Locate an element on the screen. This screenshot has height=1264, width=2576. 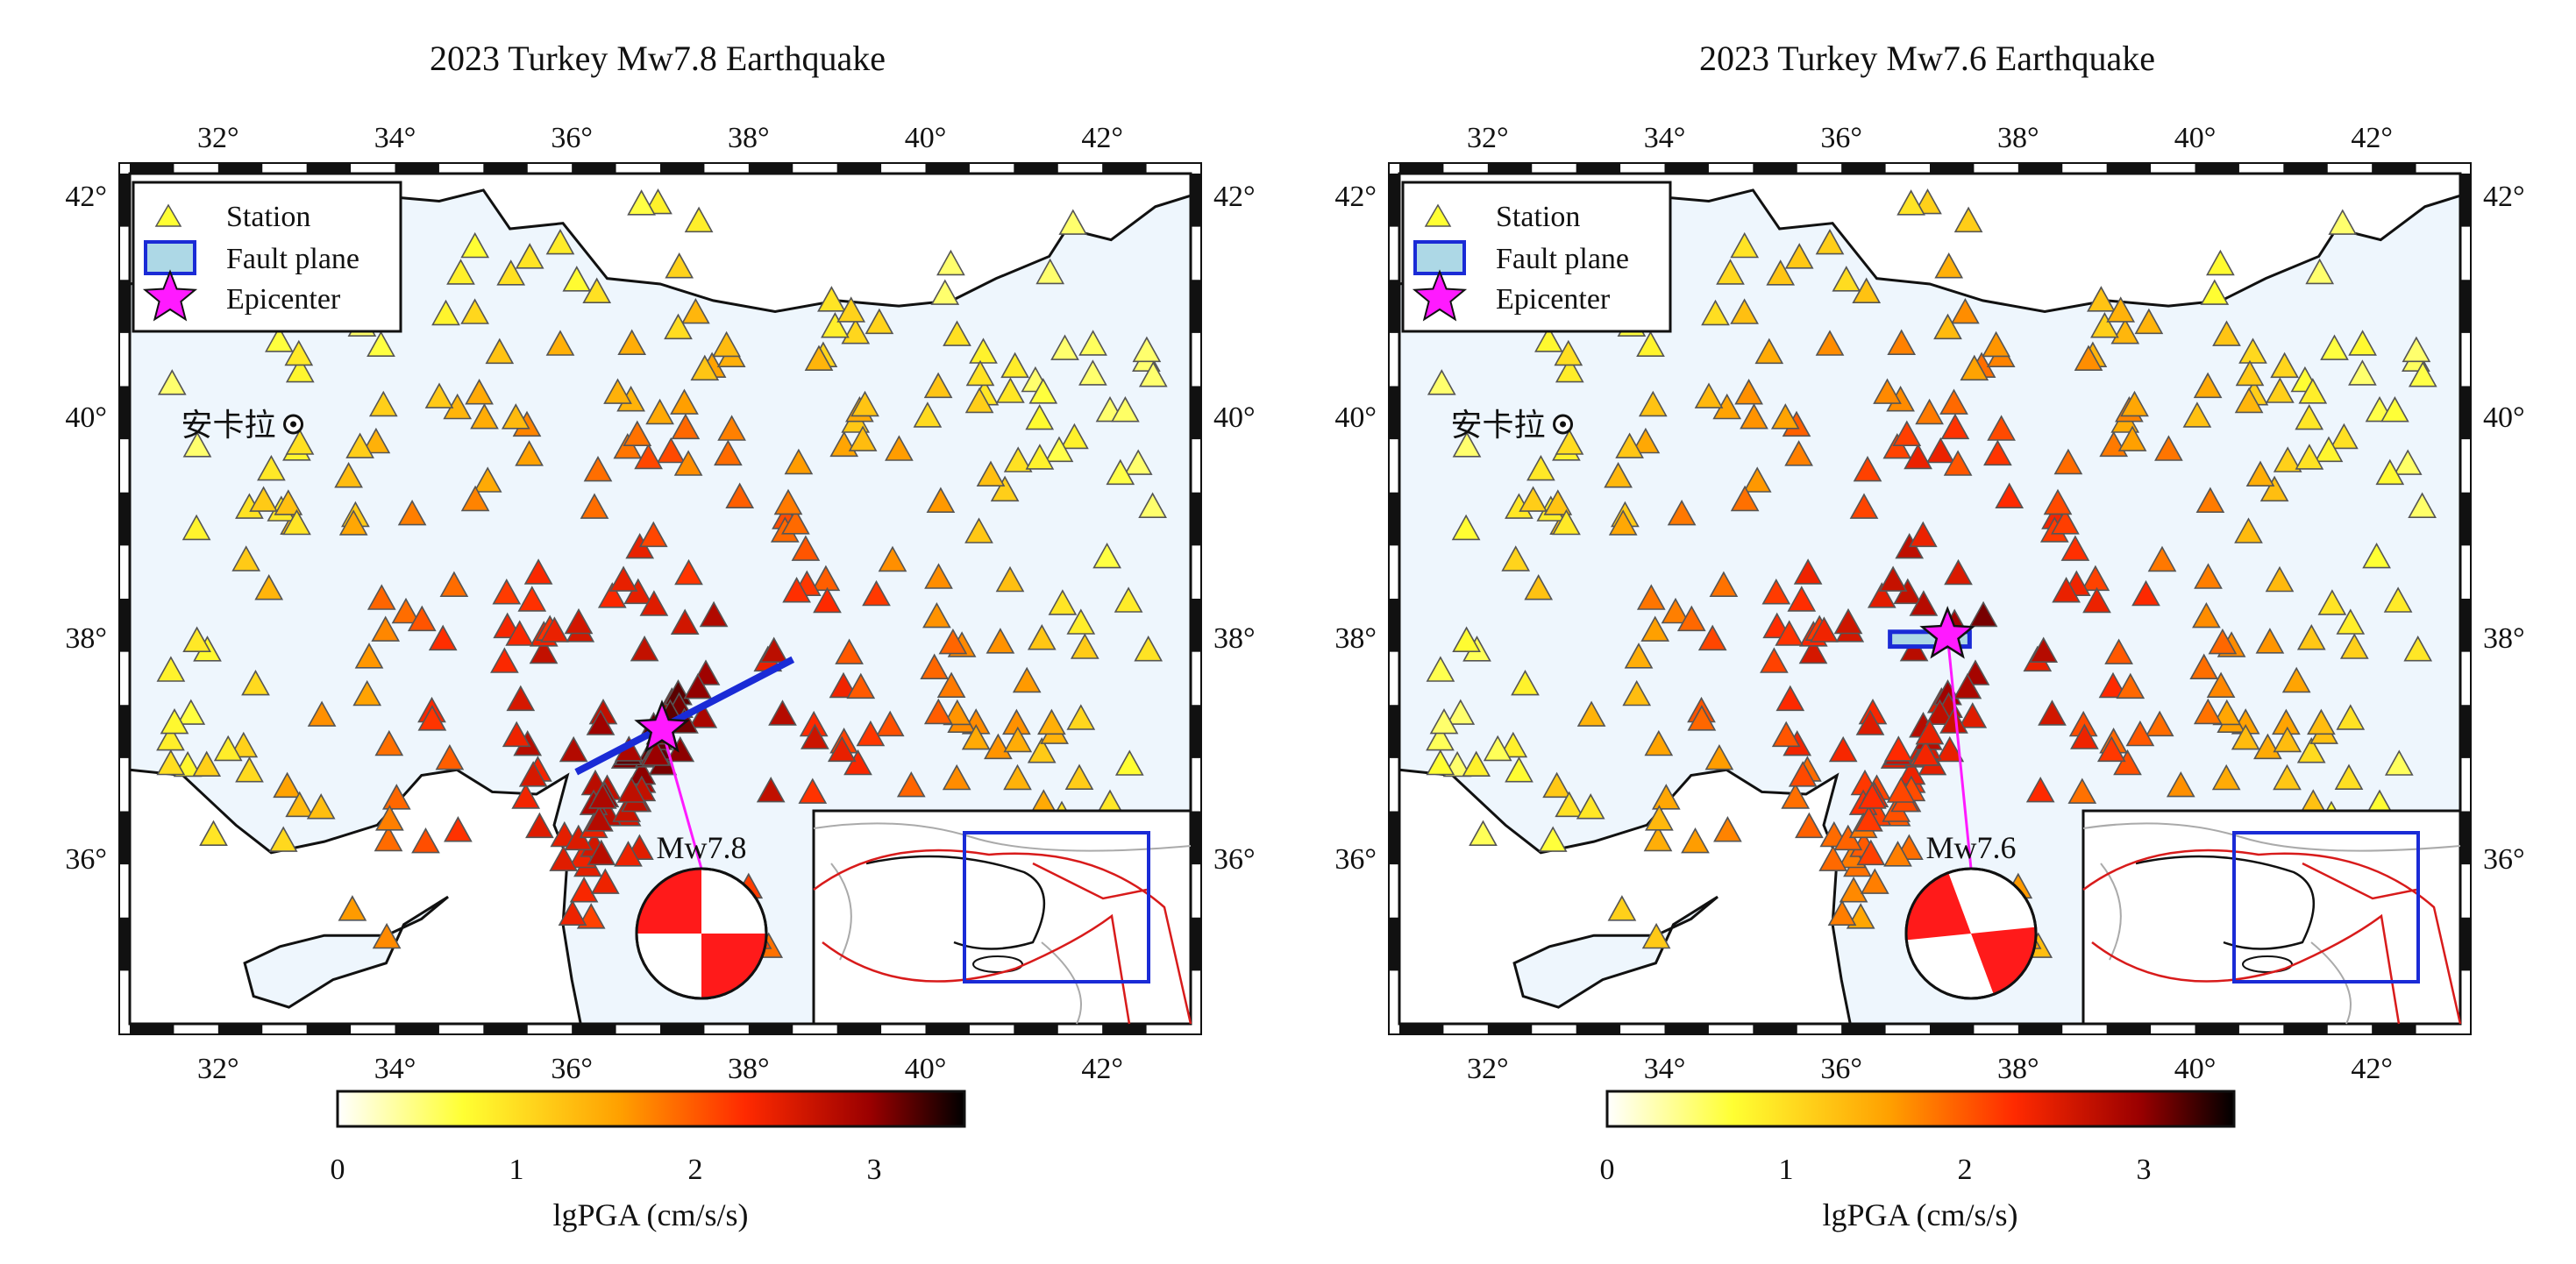
lon-tick-label: 38° is located at coordinates (749, 138).